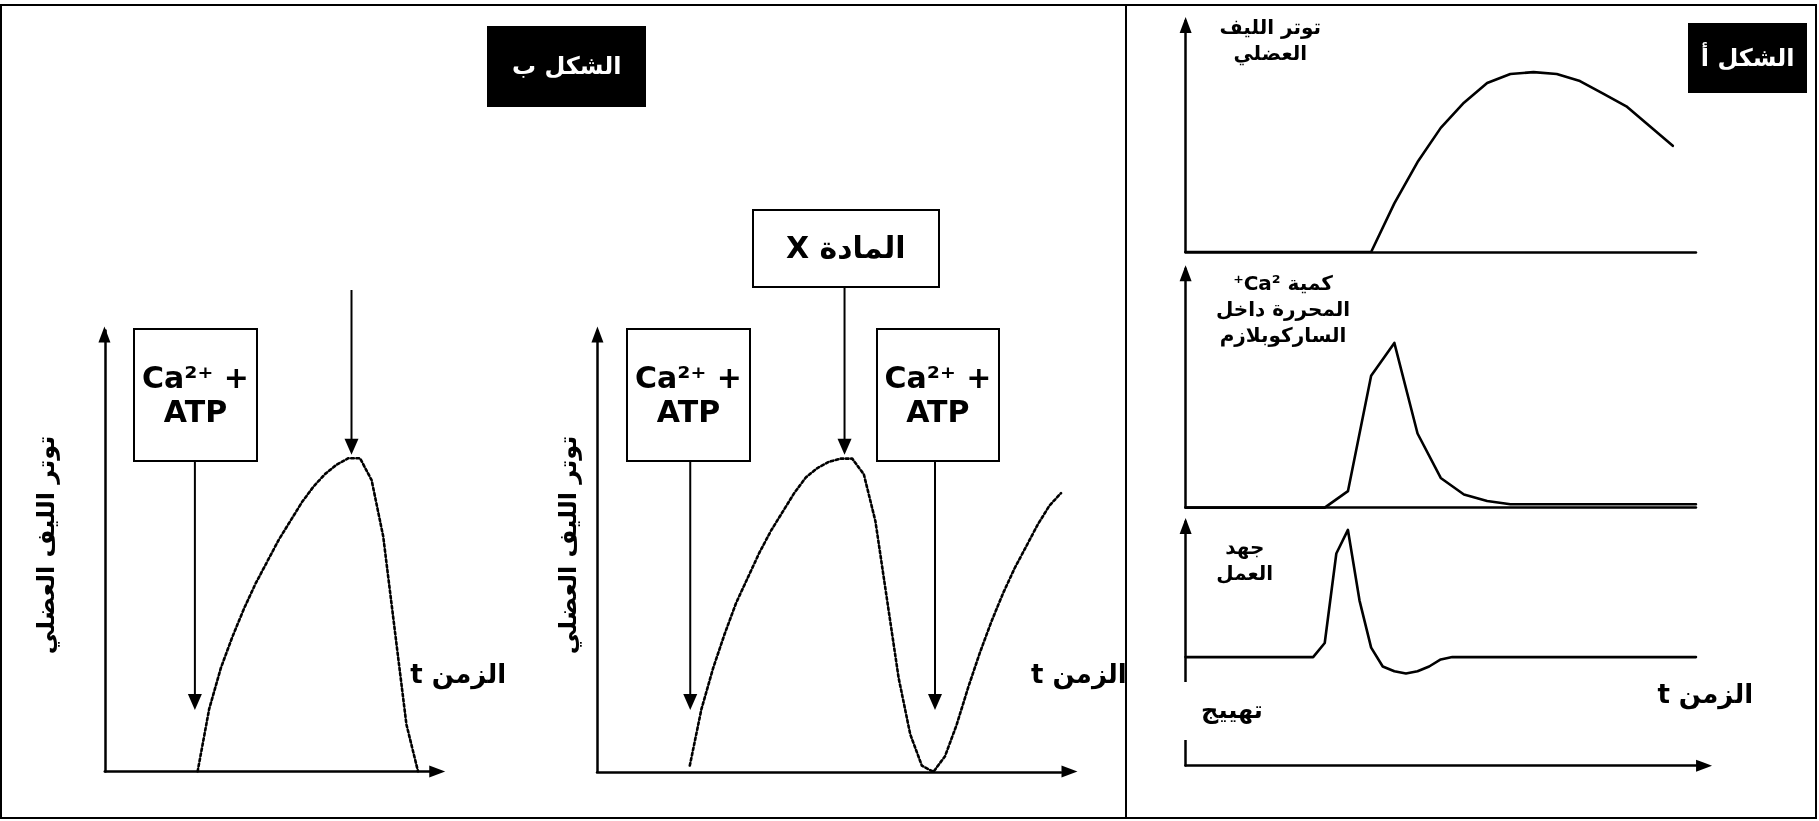 The height and width of the screenshot is (821, 1819). Describe the element at coordinates (1283, 309) in the screenshot. I see `y-axis-title: كمية Ca²⁺ المحررة داخل الساركوبلازم` at that location.